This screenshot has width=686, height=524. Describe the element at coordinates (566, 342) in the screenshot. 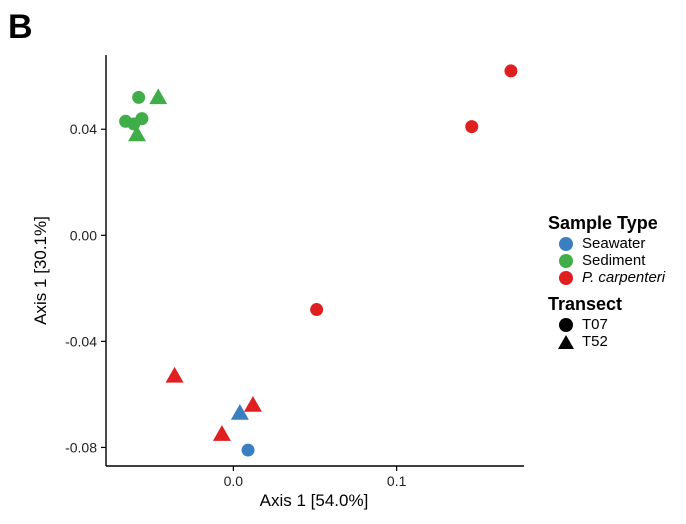

I see `legend-key-triangle` at that location.